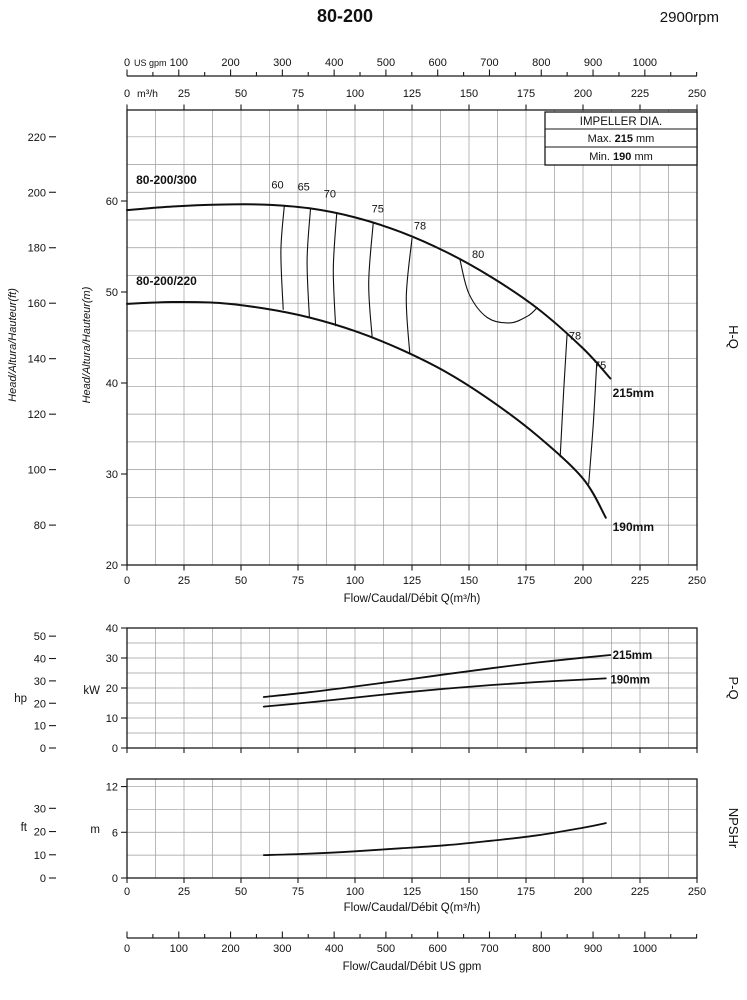  I want to click on pq-right-label: P-Q, so click(733, 687).